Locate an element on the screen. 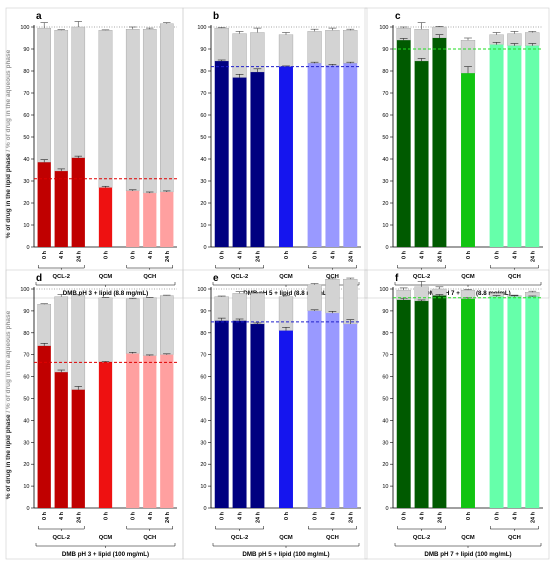 The height and width of the screenshot is (585, 550). panel-title: DMB pH 5 + lipid (8.8 mg/mL) is located at coordinates (285, 293).